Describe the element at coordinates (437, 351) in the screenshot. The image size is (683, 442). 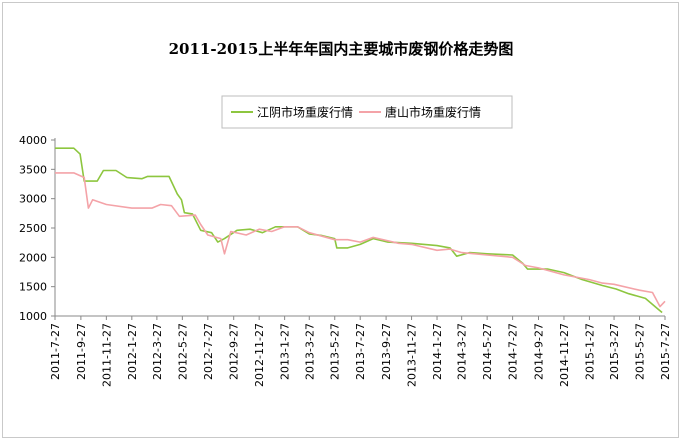
I see `x-tick-label: 2014-1-27` at that location.